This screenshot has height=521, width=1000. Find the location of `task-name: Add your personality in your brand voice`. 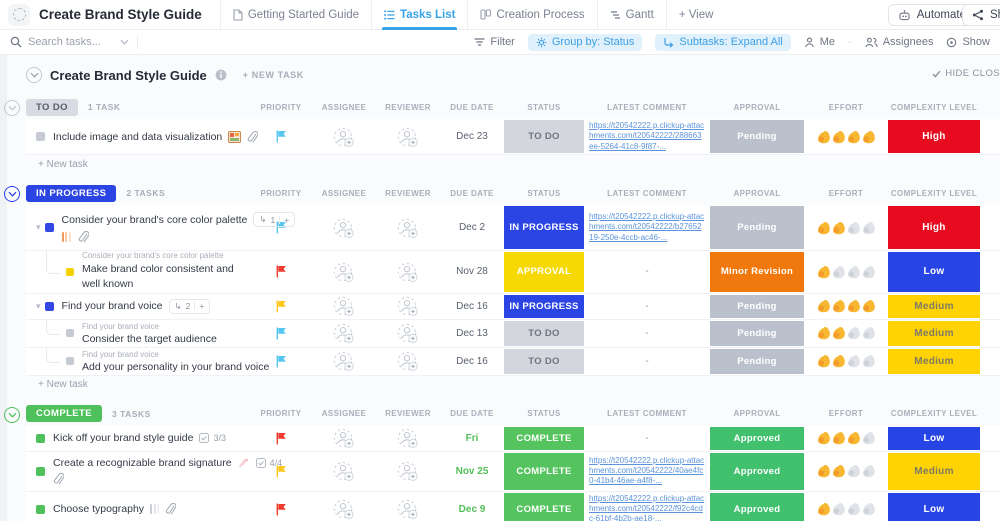

task-name: Add your personality in your brand voice is located at coordinates (176, 366).